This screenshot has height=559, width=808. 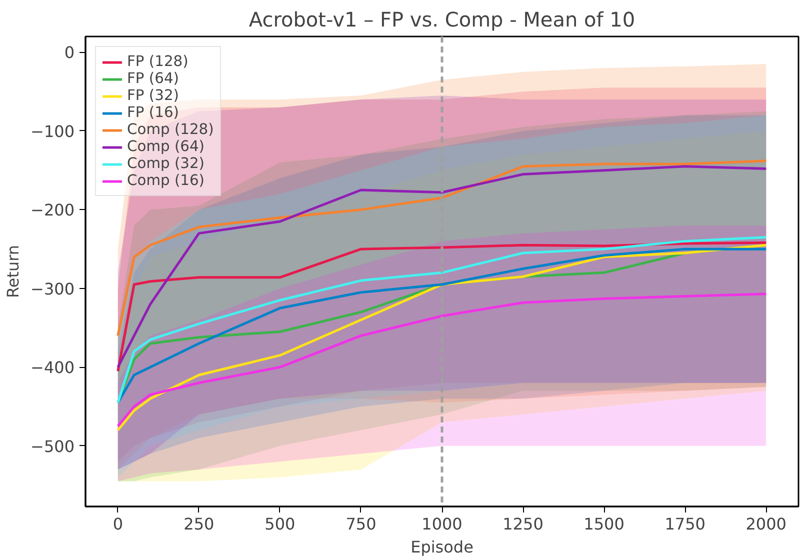 What do you see at coordinates (685, 524) in the screenshot?
I see `x-tick-label: 1750` at bounding box center [685, 524].